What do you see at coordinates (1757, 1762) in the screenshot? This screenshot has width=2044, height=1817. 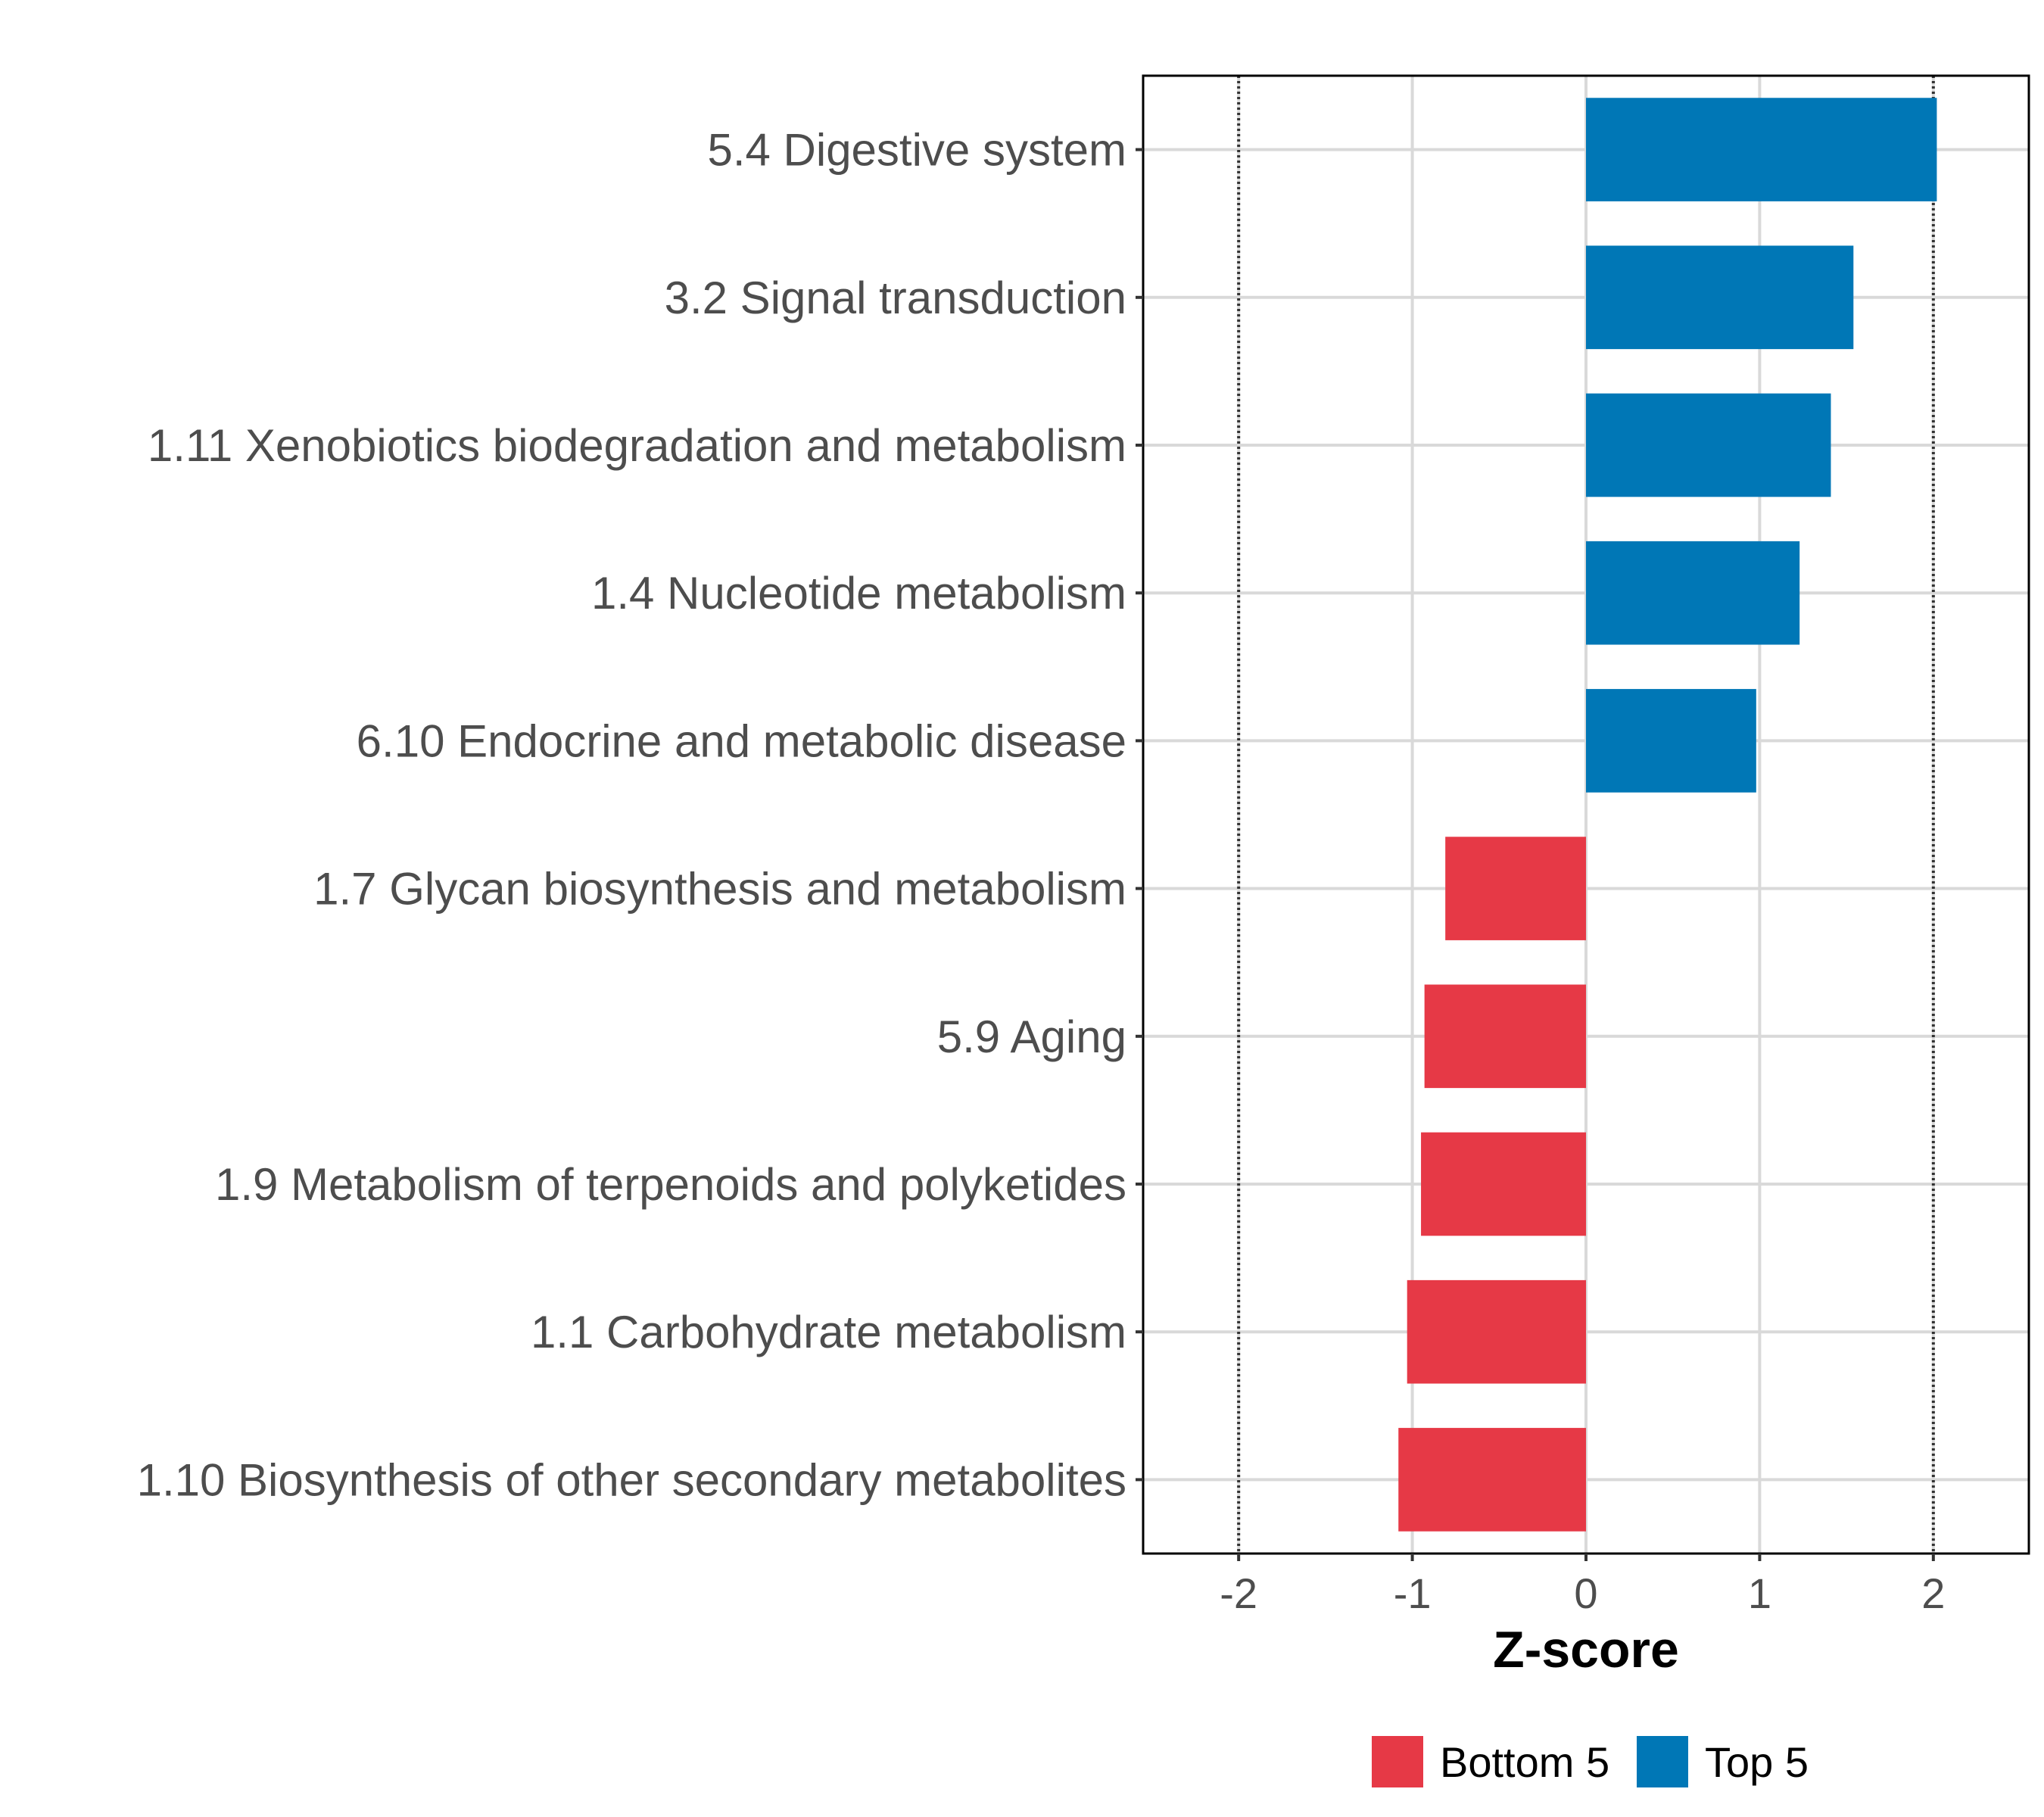 I see `legend-label: Top 5` at bounding box center [1757, 1762].